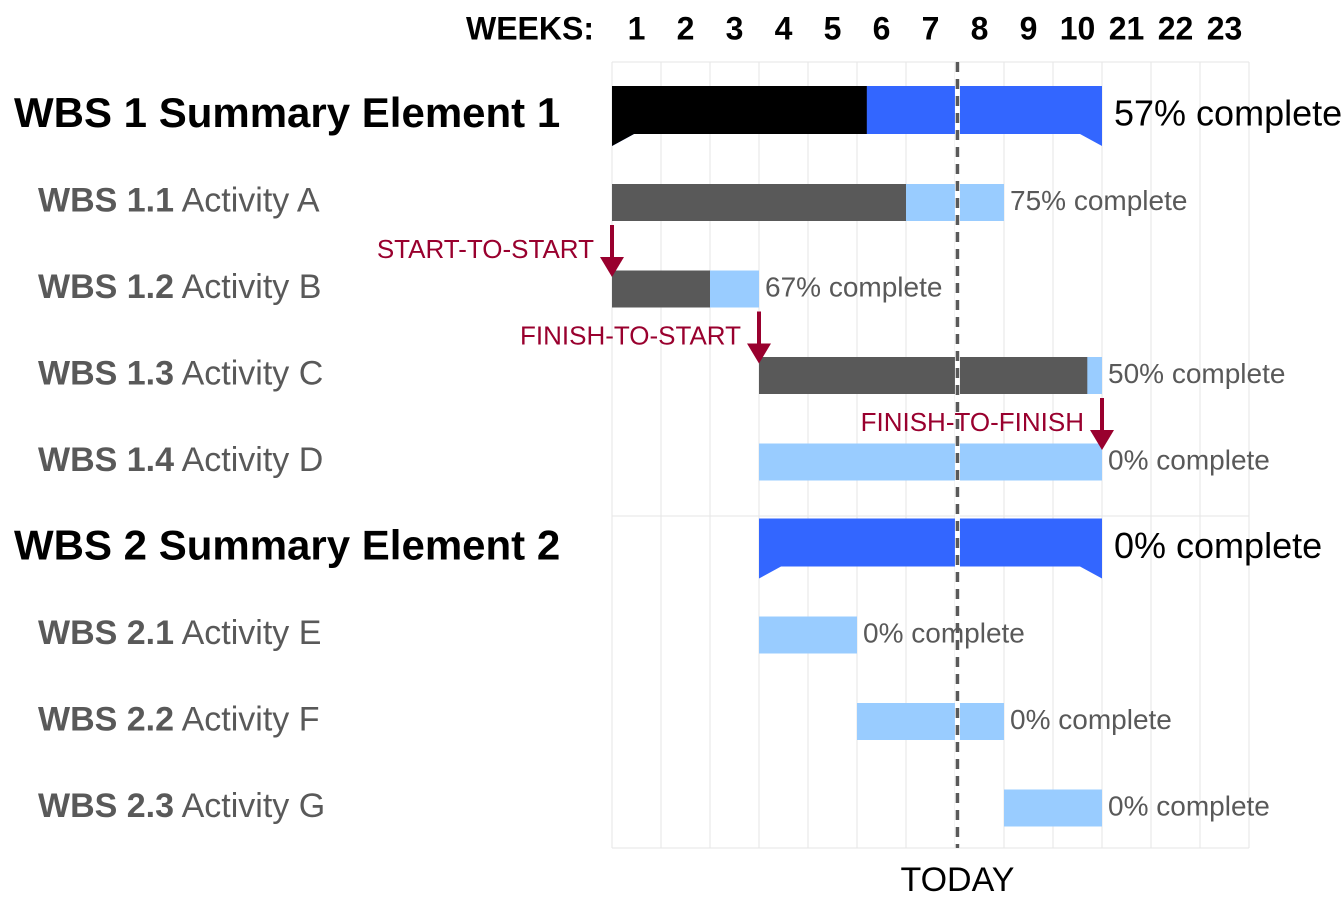  I want to click on week-tick-label: 23, so click(1225, 28).